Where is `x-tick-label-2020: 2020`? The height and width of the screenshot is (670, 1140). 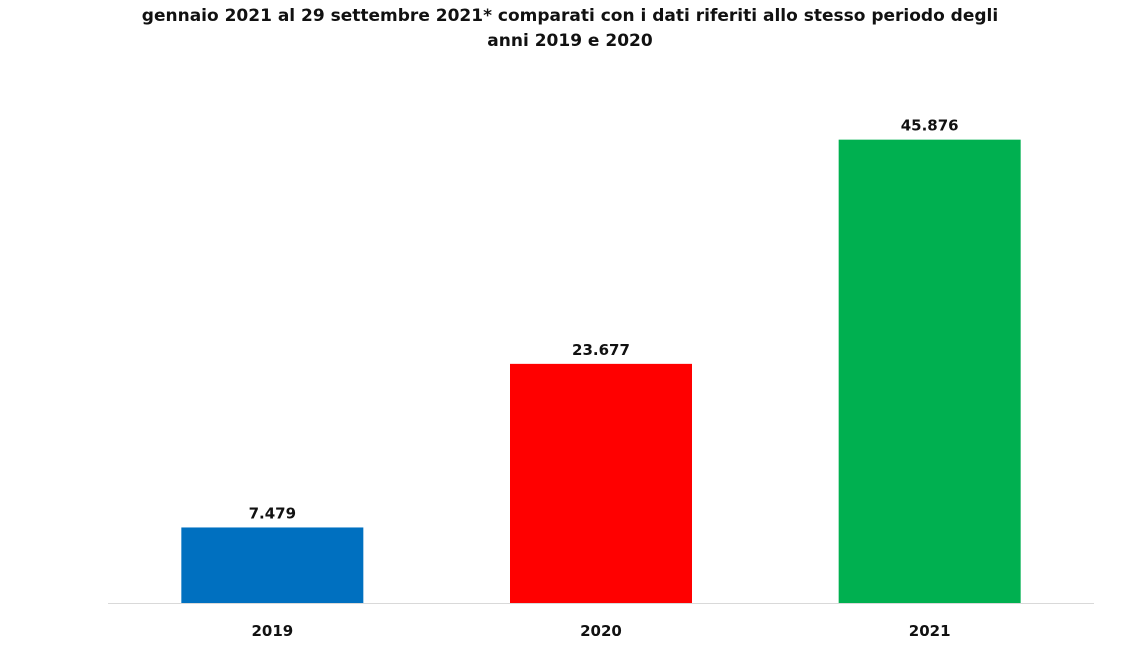
x-tick-label-2020: 2020 is located at coordinates (601, 631).